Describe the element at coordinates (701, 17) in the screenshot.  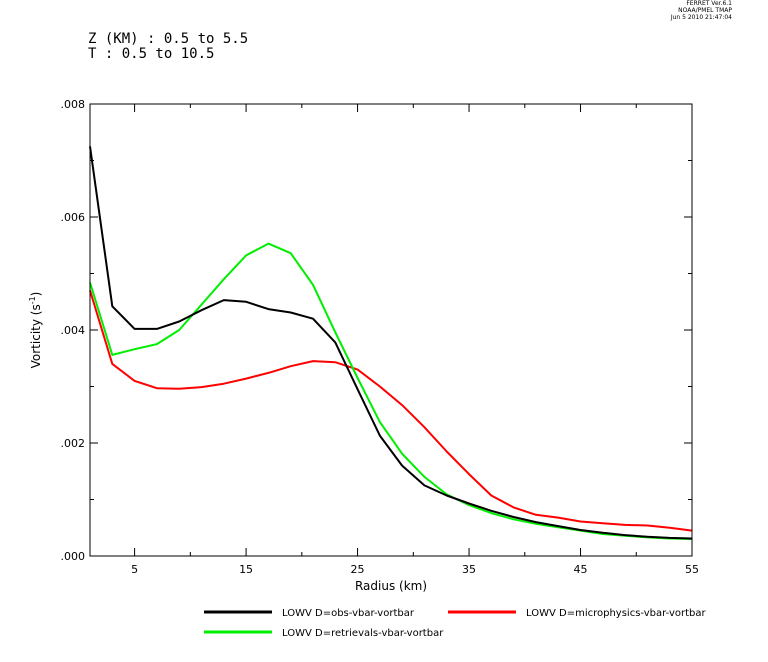
I see `stamp-date: Jun 5 2010 21:47:04` at that location.